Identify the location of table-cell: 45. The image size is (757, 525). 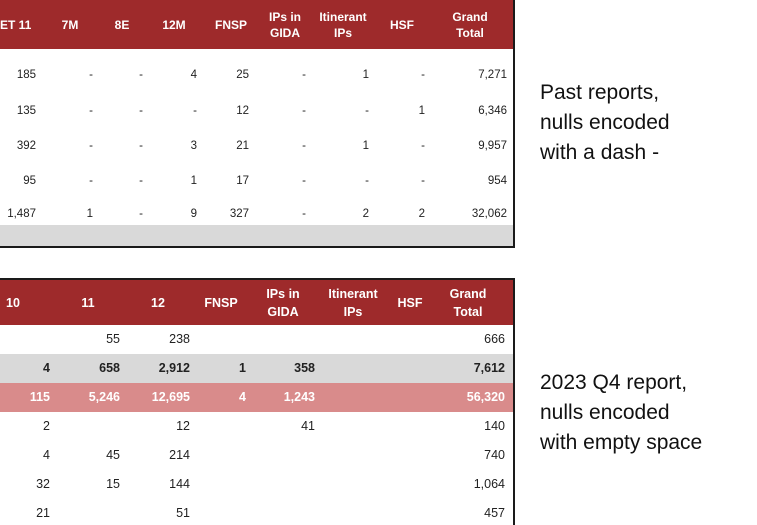
(113, 455).